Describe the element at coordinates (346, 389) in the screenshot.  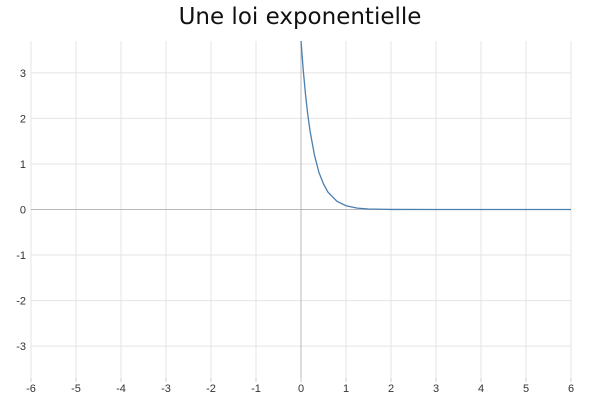
I see `x-tick-label: 1` at that location.